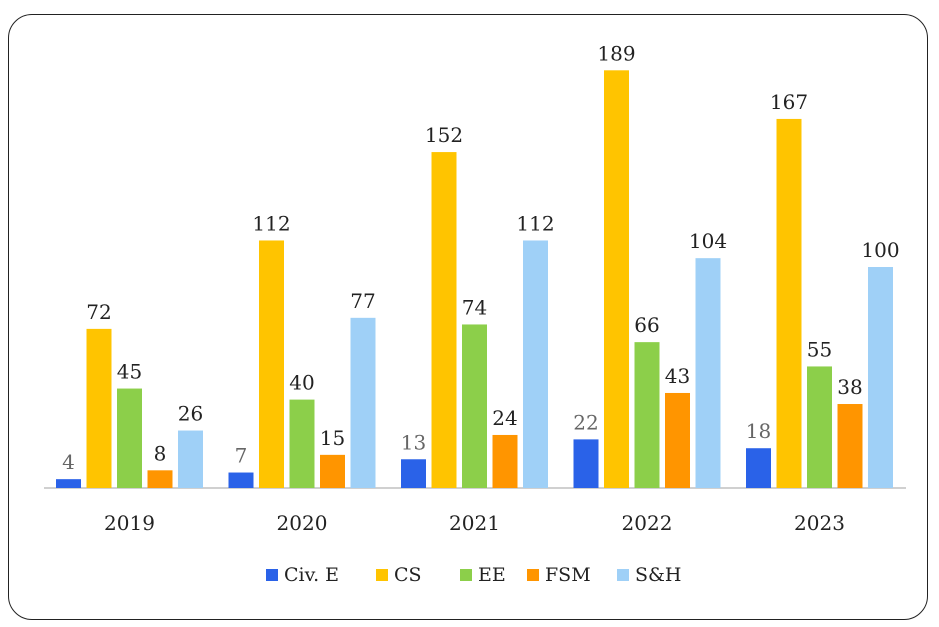  Describe the element at coordinates (504, 418) in the screenshot. I see `data-label-2021-3: 24` at that location.